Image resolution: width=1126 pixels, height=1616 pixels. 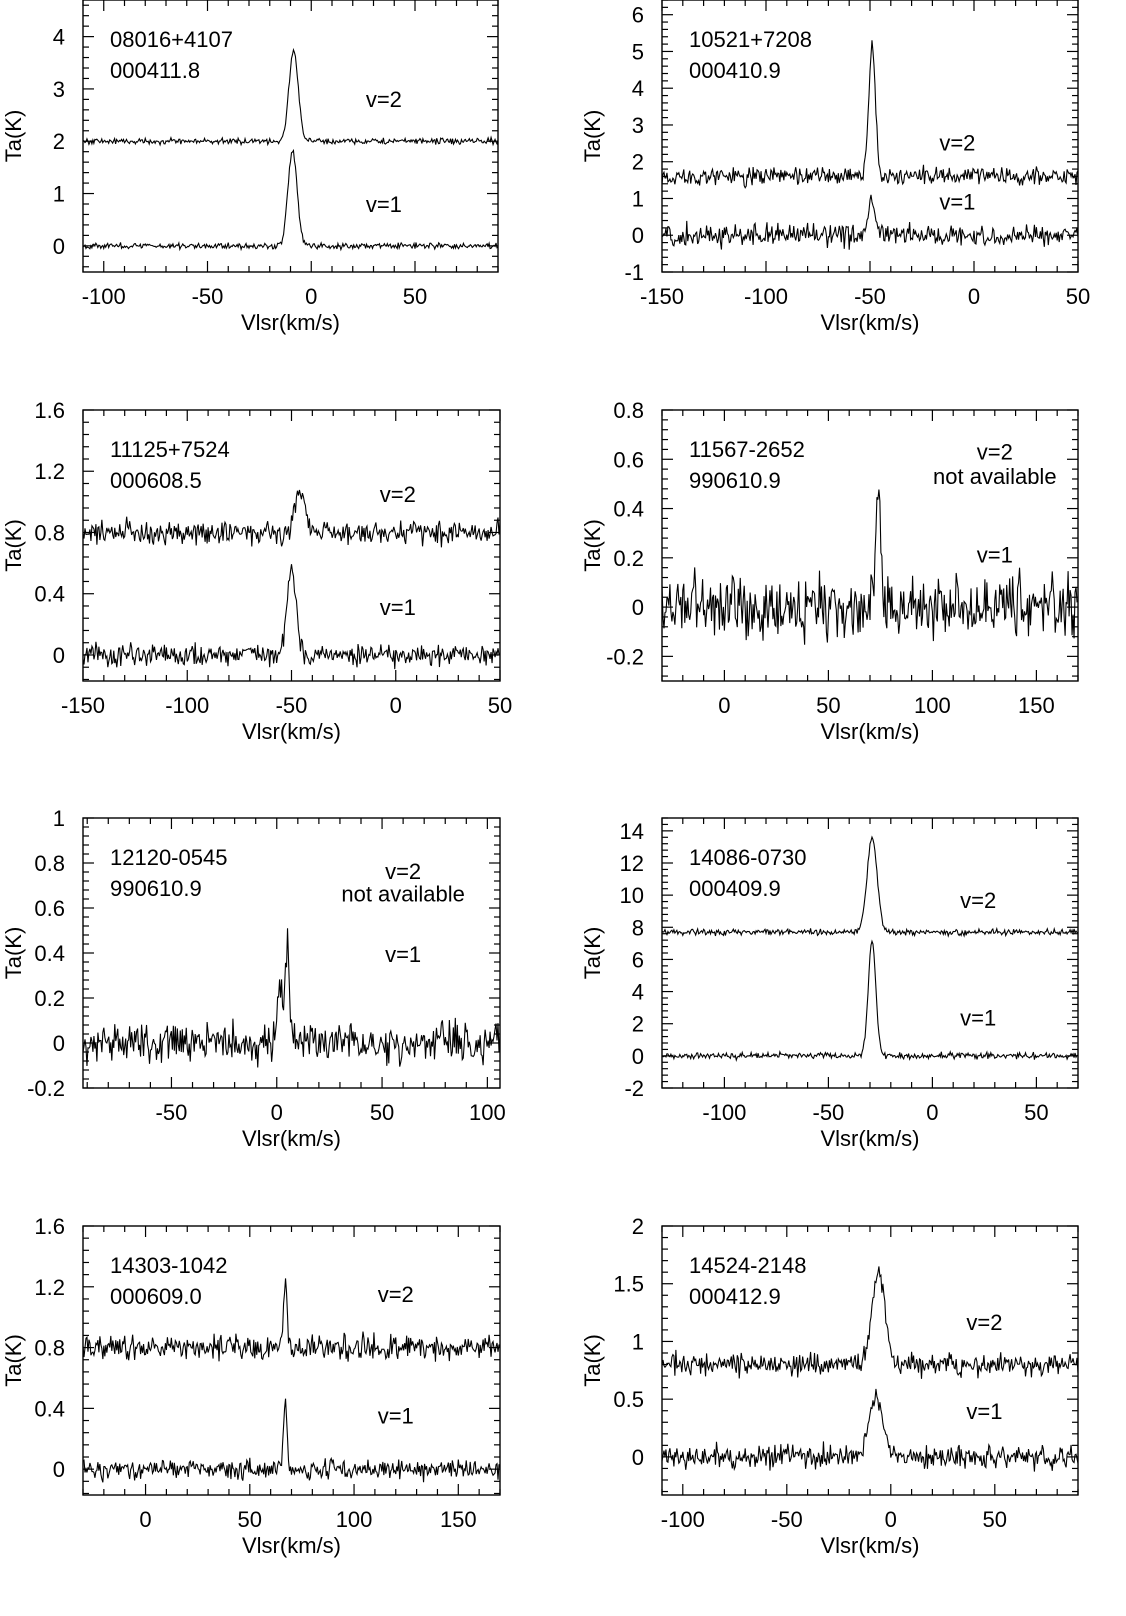 I want to click on series-annotation: not available, so click(x=403, y=893).